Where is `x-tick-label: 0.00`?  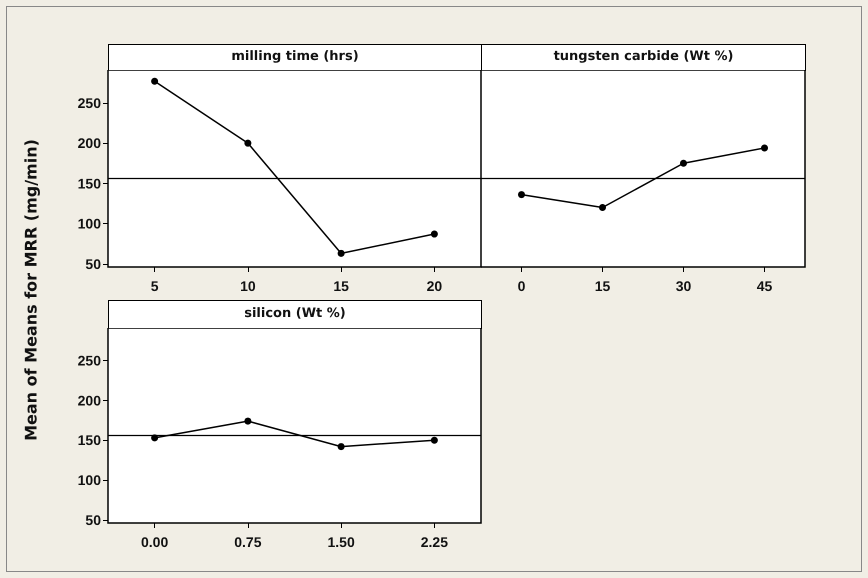 x-tick-label: 0.00 is located at coordinates (154, 542).